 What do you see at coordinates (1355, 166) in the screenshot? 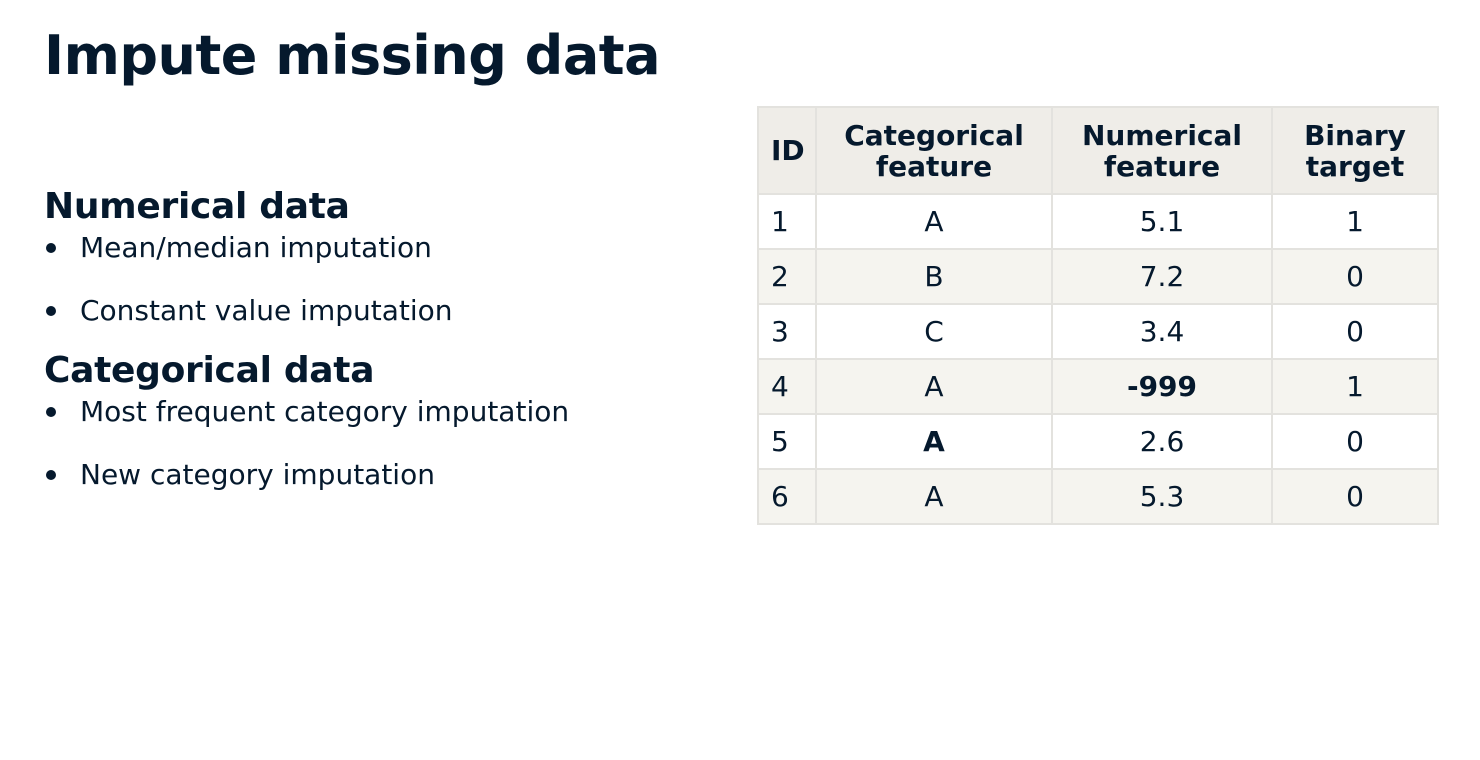
I see `column-header-text: target` at bounding box center [1355, 166].